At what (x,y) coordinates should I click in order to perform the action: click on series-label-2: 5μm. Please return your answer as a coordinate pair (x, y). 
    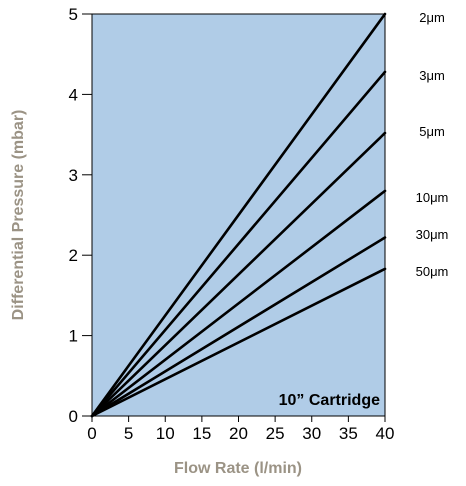
    Looking at the image, I should click on (432, 131).